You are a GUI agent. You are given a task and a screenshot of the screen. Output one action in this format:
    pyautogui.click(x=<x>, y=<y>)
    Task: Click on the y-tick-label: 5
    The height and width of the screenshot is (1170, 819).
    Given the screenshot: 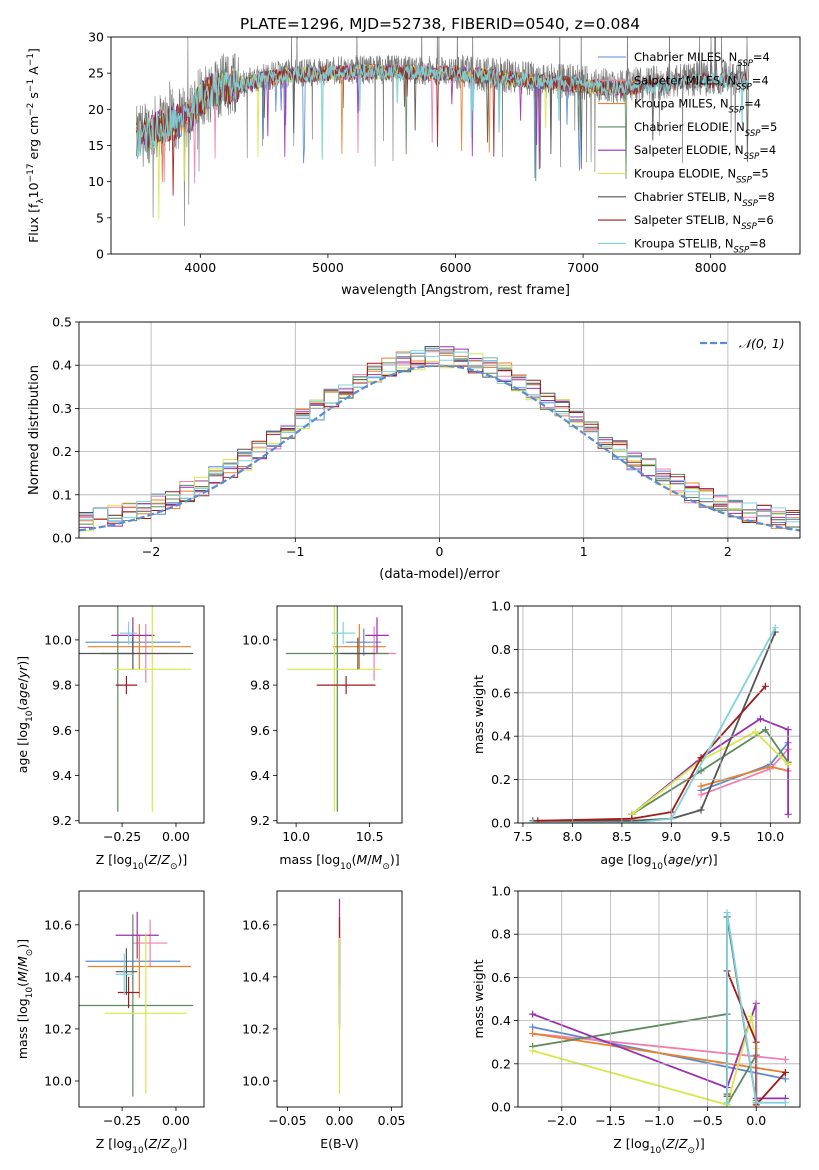 What is the action you would take?
    pyautogui.click(x=100, y=217)
    